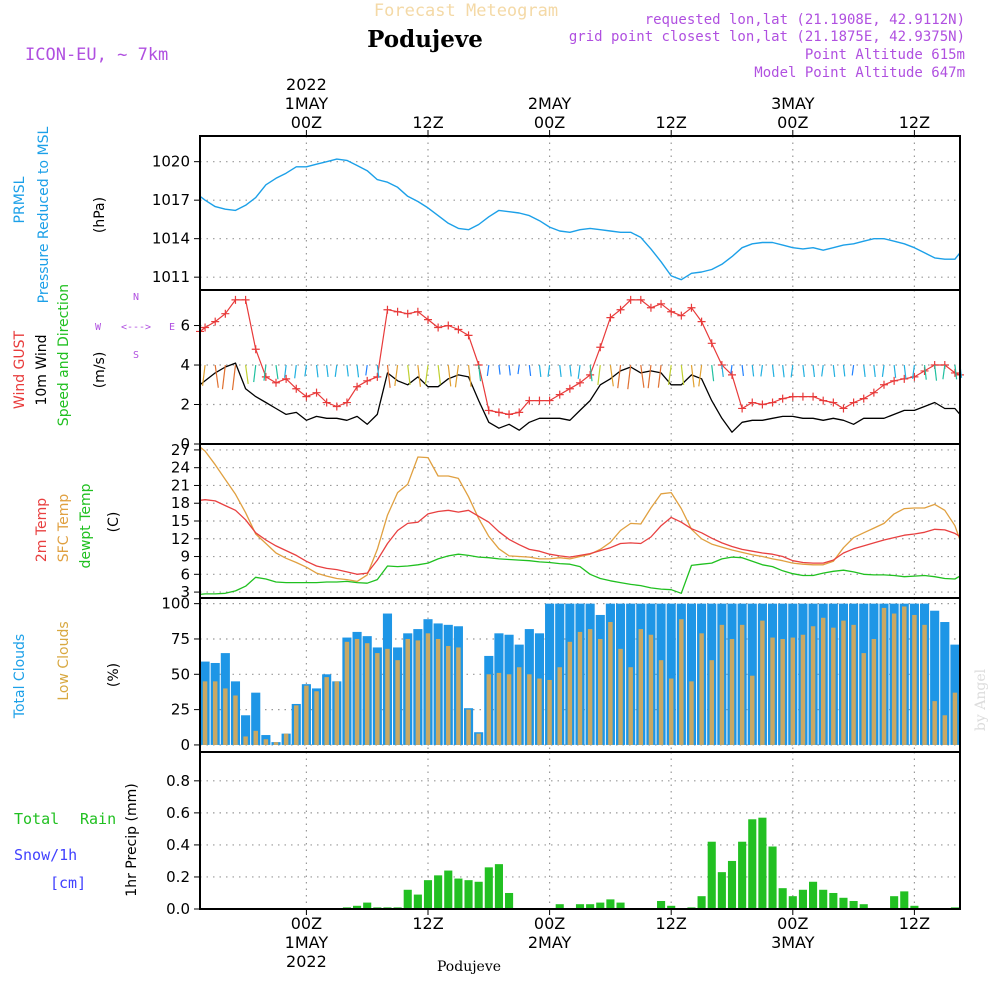  What do you see at coordinates (671, 923) in the screenshot?
I see `bottom-time-label: 12Z` at bounding box center [671, 923].